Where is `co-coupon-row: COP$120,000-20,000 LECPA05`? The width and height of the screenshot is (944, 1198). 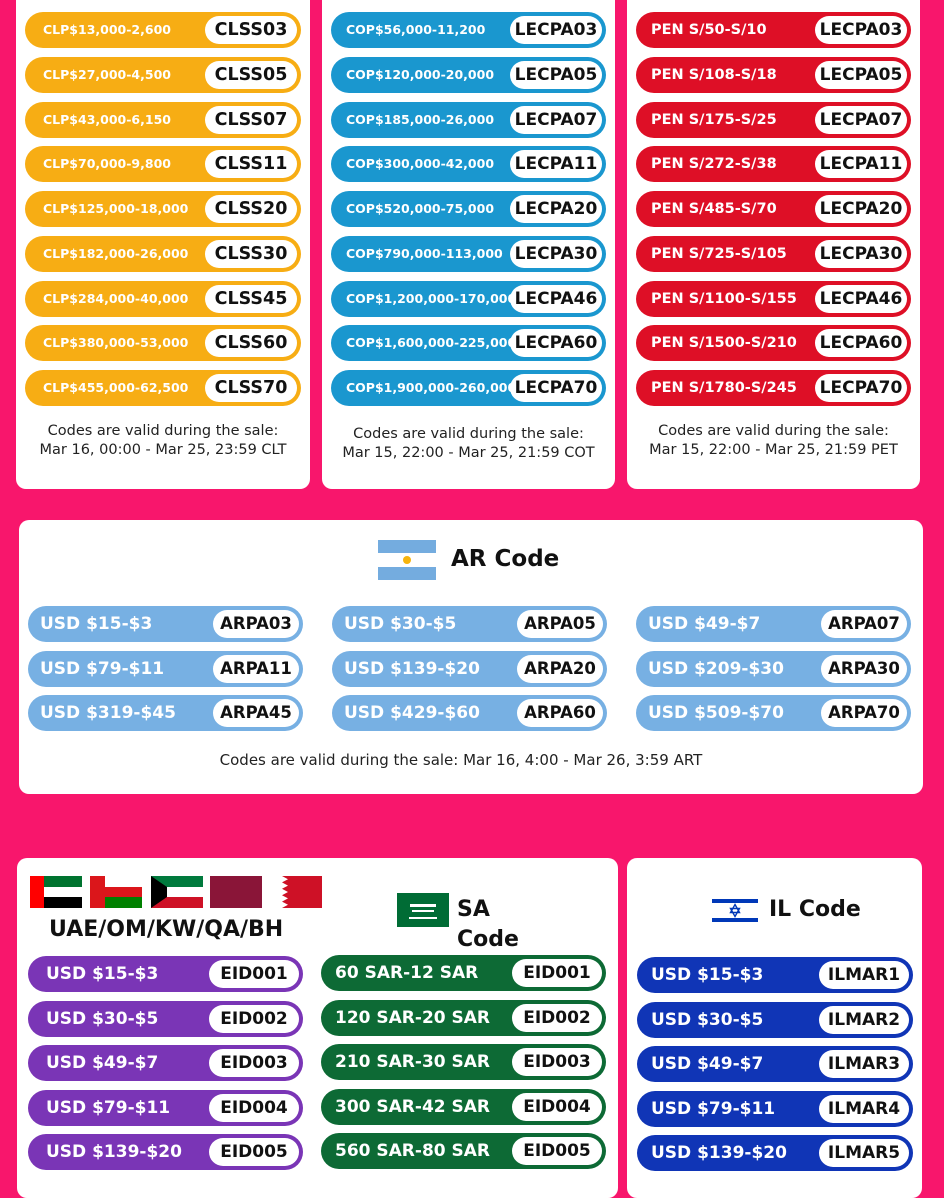
co-coupon-row: COP$120,000-20,000 LECPA05 is located at coordinates (468, 74).